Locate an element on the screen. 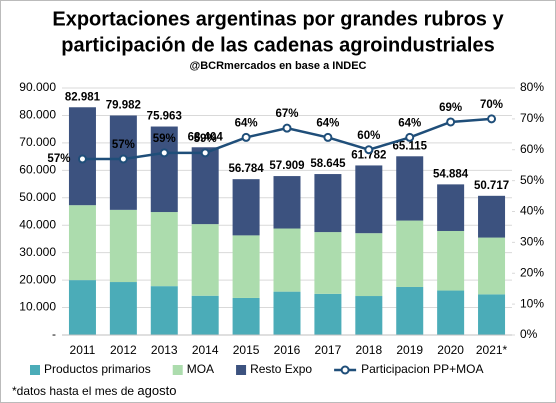 This screenshot has width=556, height=403. data-label: 67% is located at coordinates (286, 114).